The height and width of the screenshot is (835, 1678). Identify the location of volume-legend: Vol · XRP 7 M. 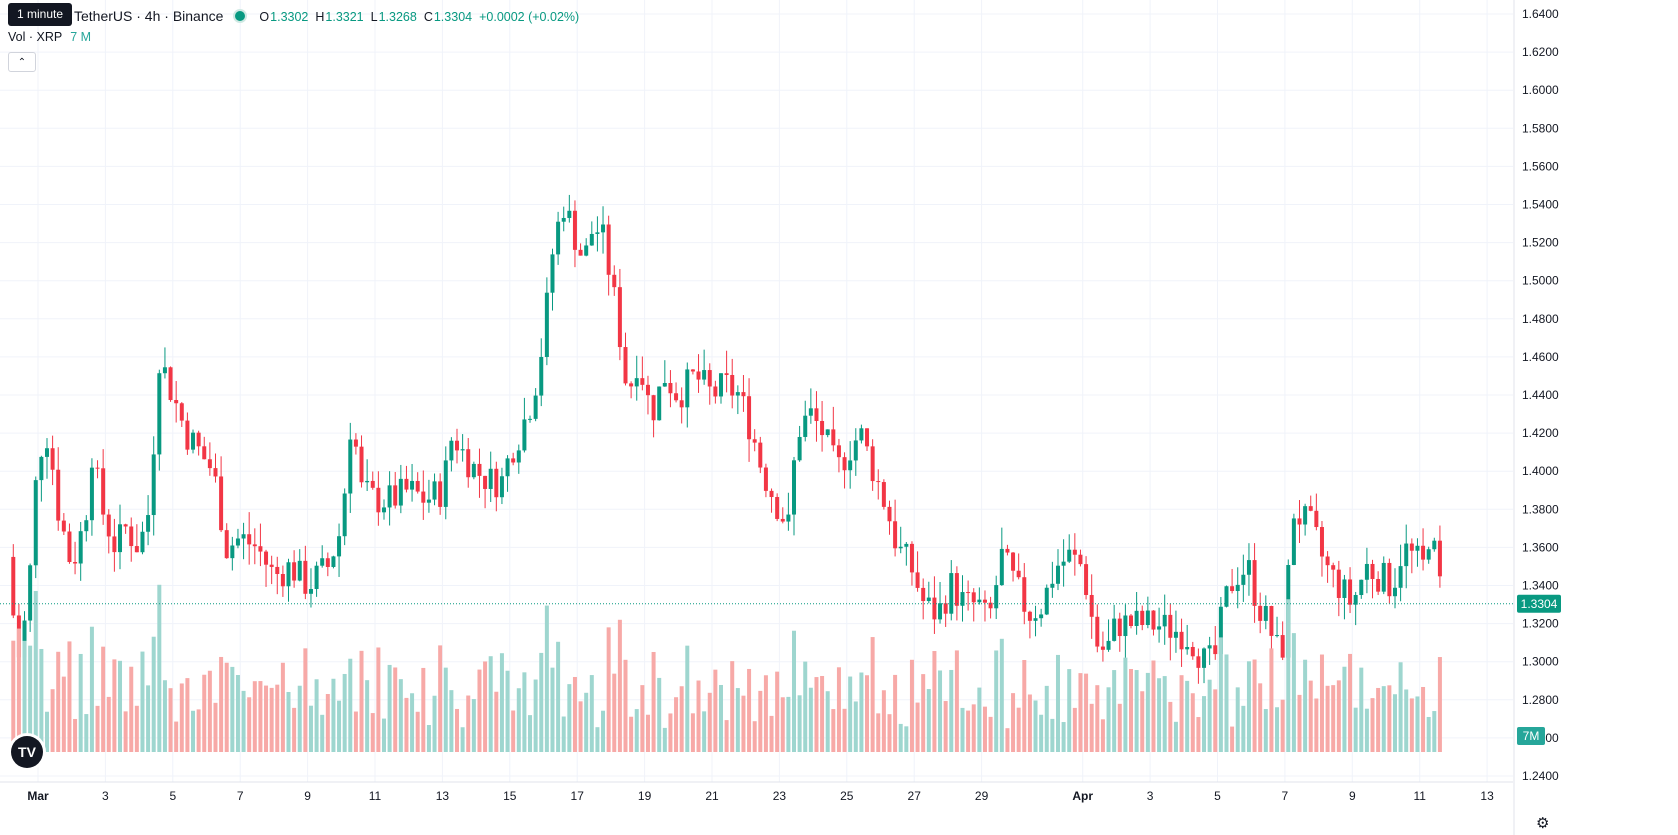
(49, 37).